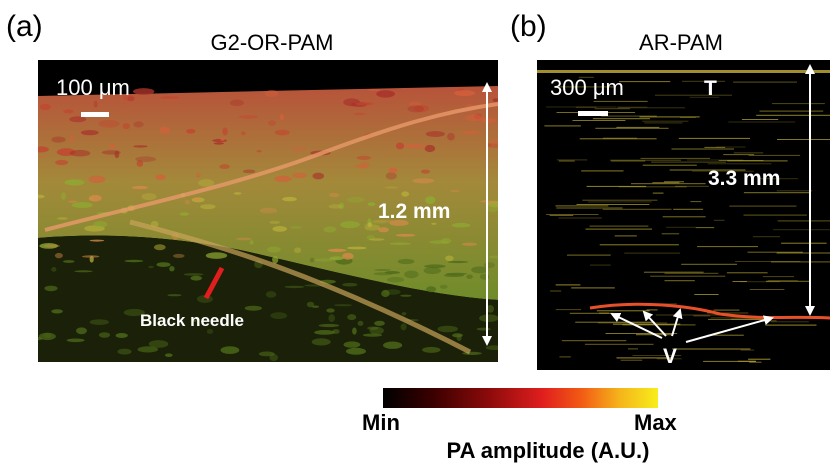  Describe the element at coordinates (93, 87) in the screenshot. I see `panel-a-scalebar-label: 100 μm` at that location.